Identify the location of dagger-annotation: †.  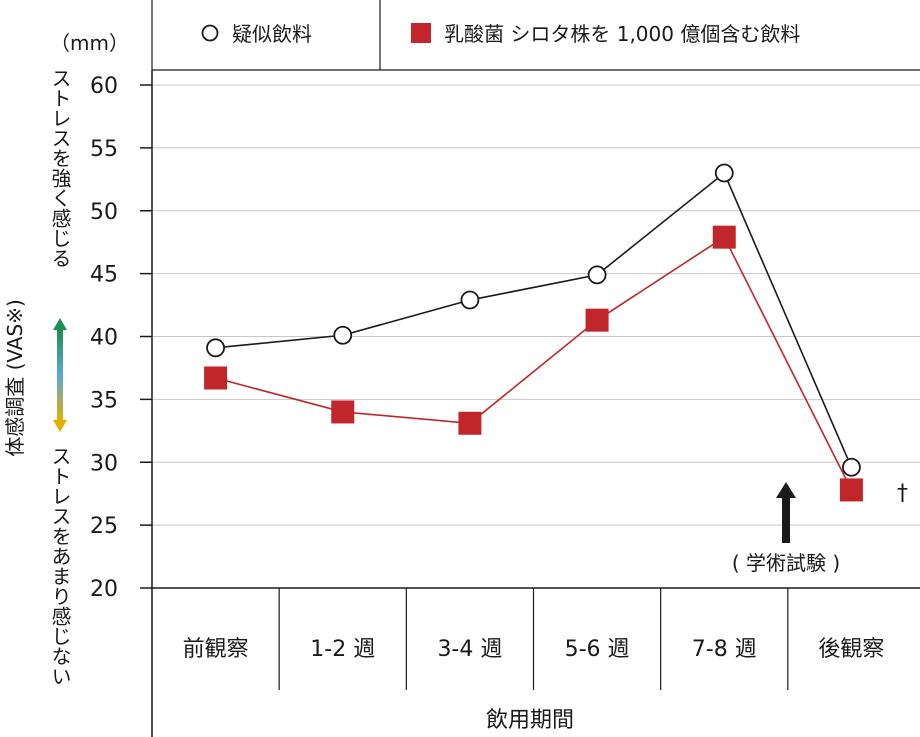
(902, 493).